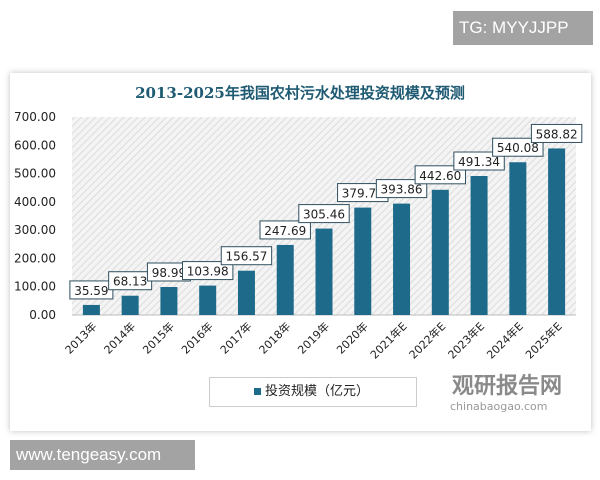 This screenshot has height=480, width=600. I want to click on data-label: 305.46, so click(324, 215).